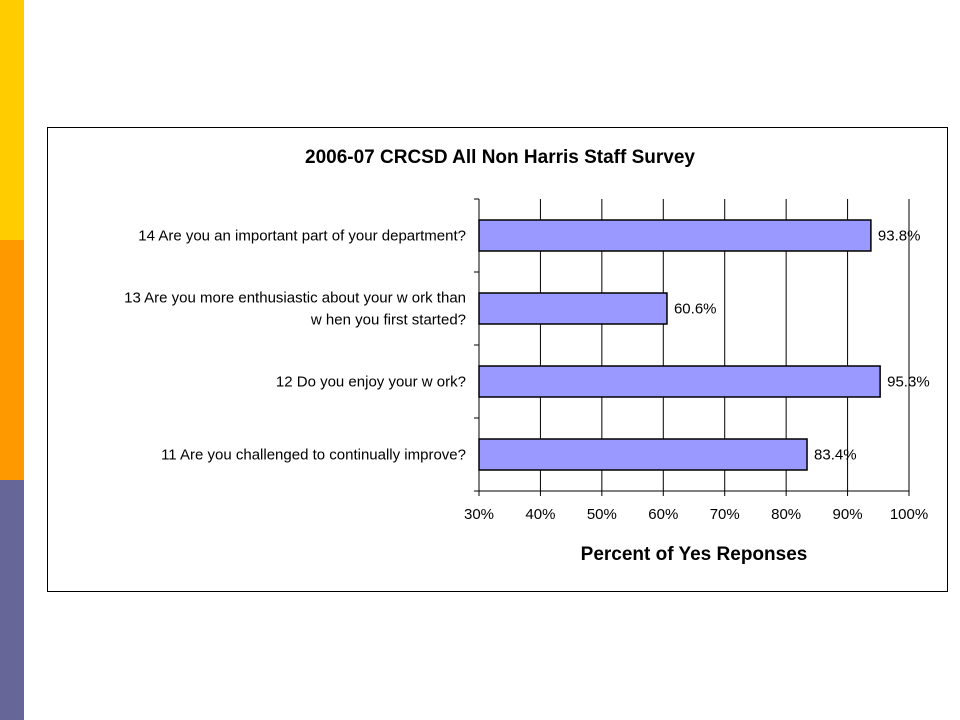 The width and height of the screenshot is (960, 720). Describe the element at coordinates (388, 320) in the screenshot. I see `category-label: w hen you first started?` at that location.